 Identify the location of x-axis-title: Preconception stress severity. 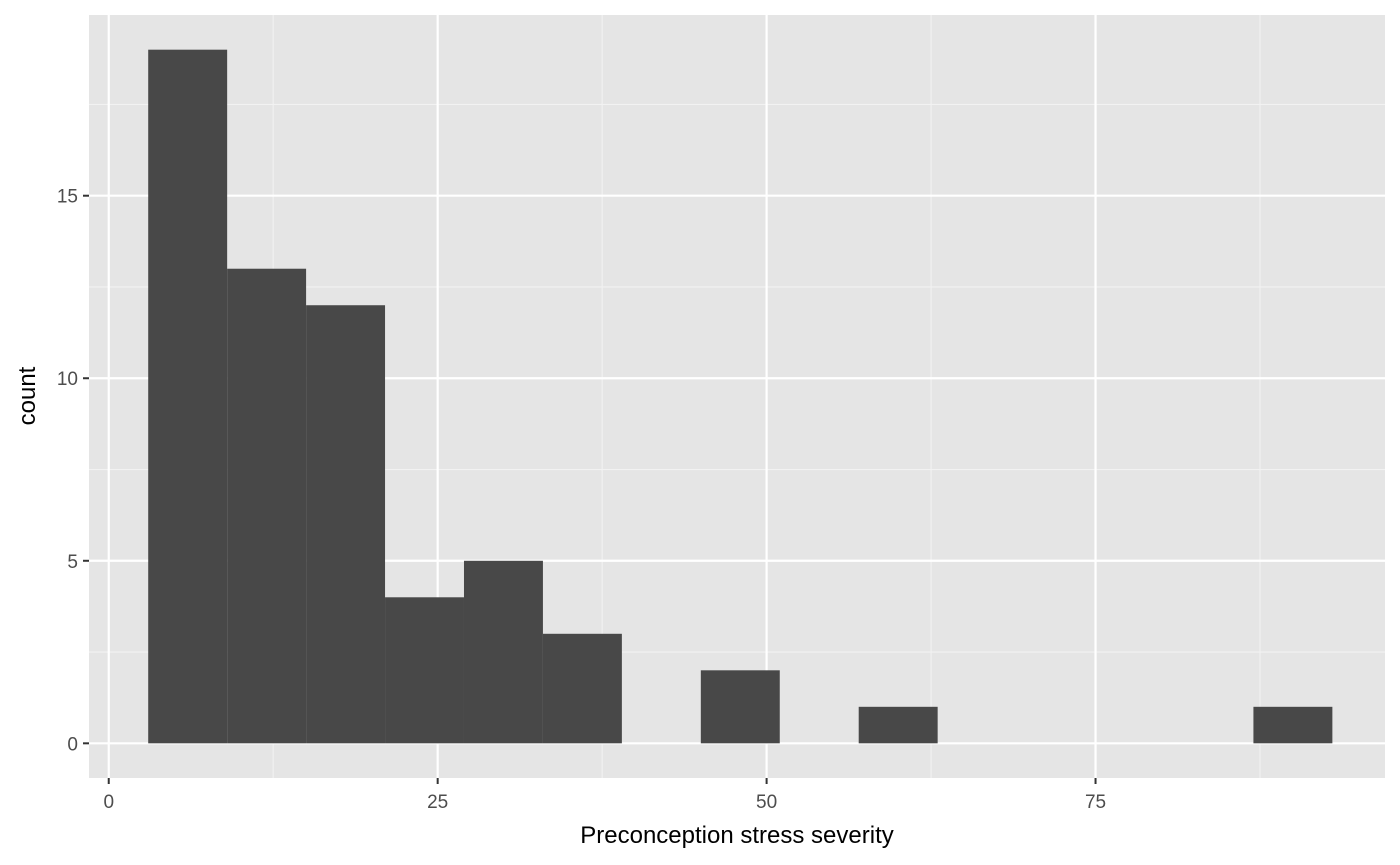
(736, 835).